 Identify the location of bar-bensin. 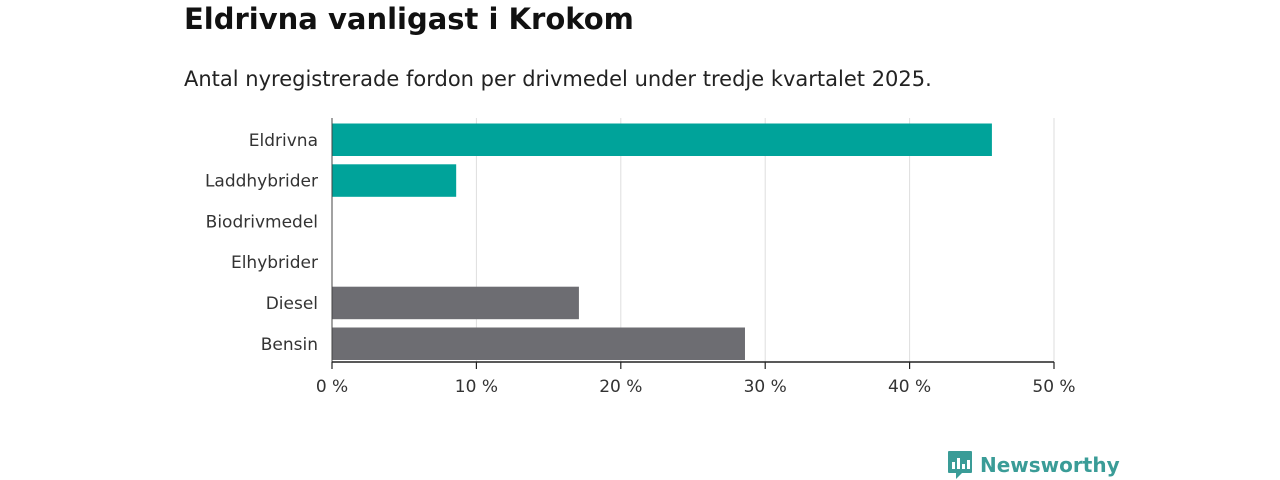
(538, 343).